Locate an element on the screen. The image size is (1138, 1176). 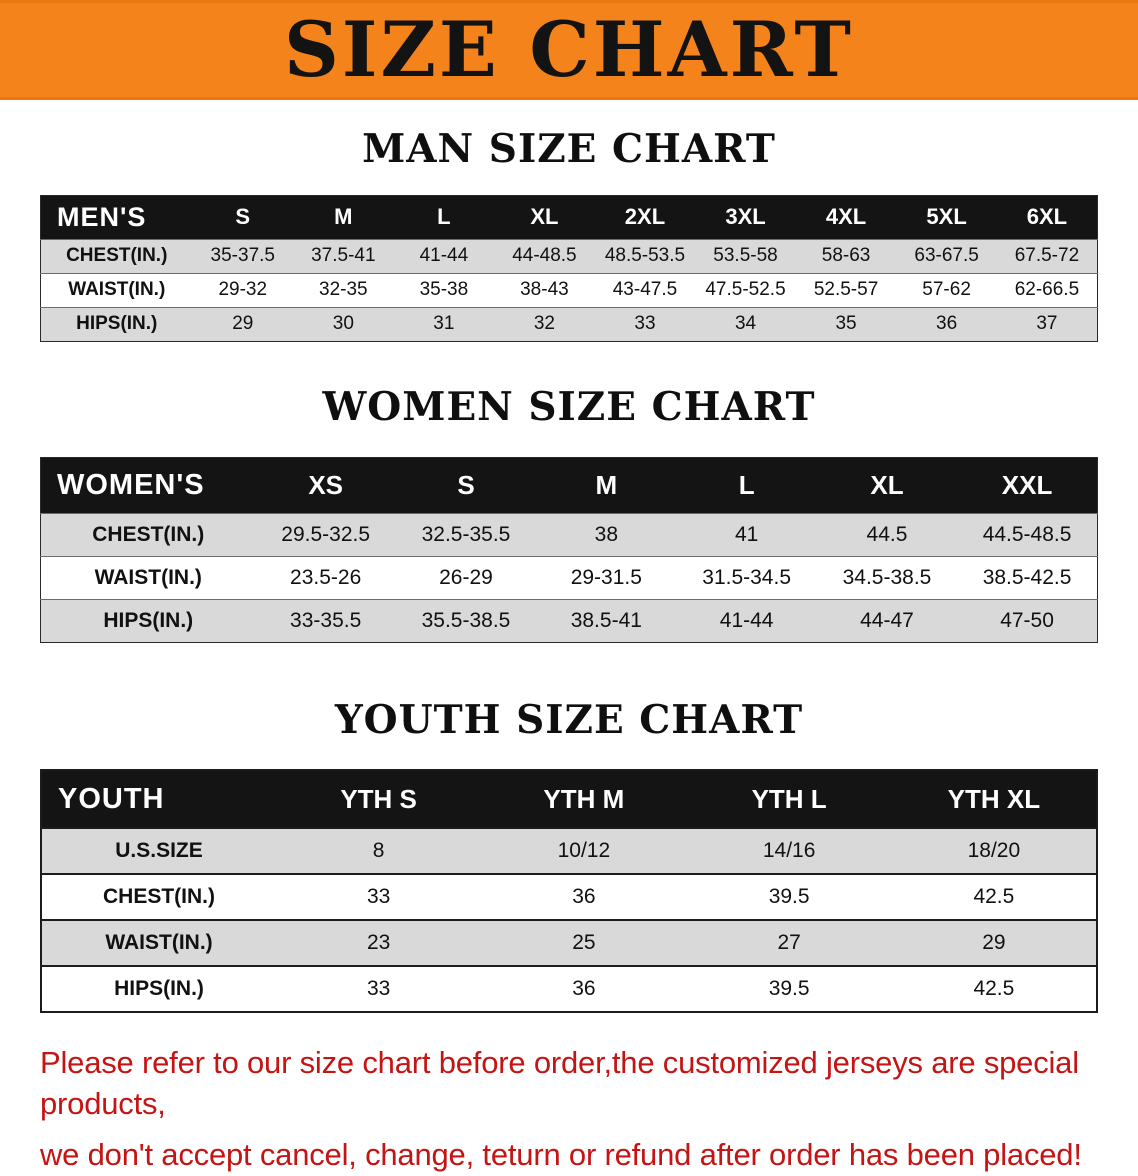
measurement-label: U.S.SIZE is located at coordinates (159, 851).